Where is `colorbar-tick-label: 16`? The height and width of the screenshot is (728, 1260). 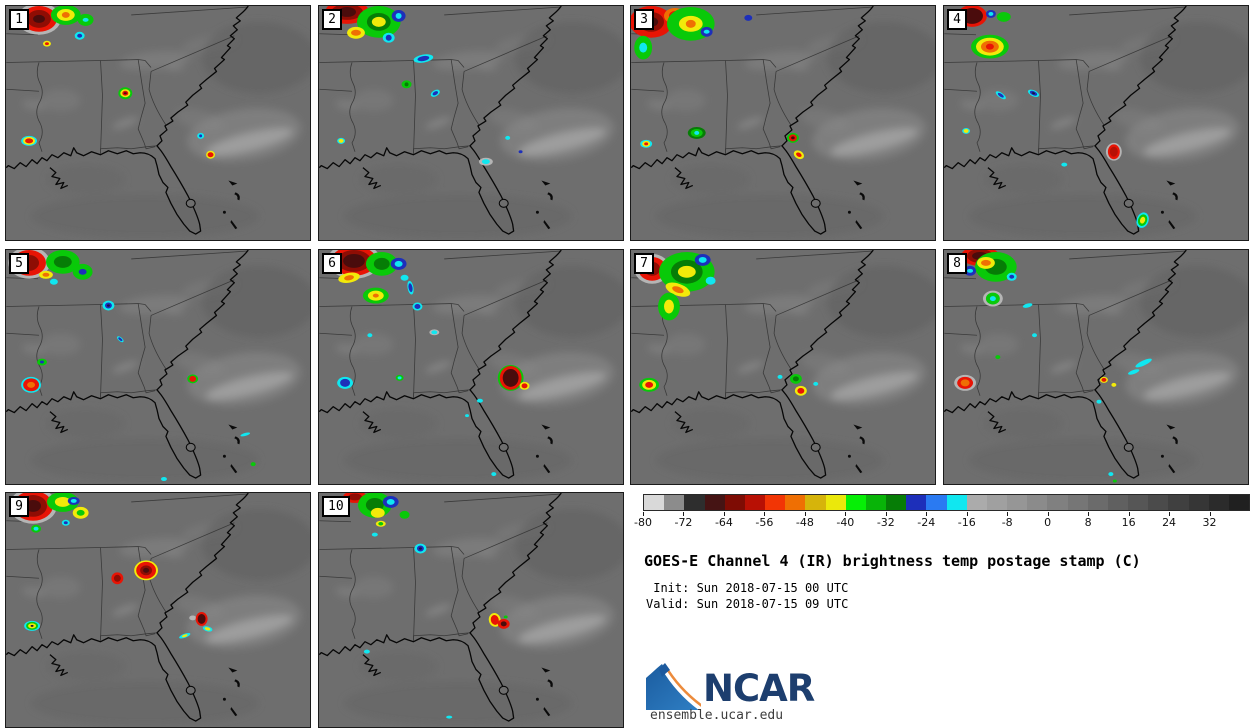
colorbar-tick-label: 16 is located at coordinates (1128, 522).